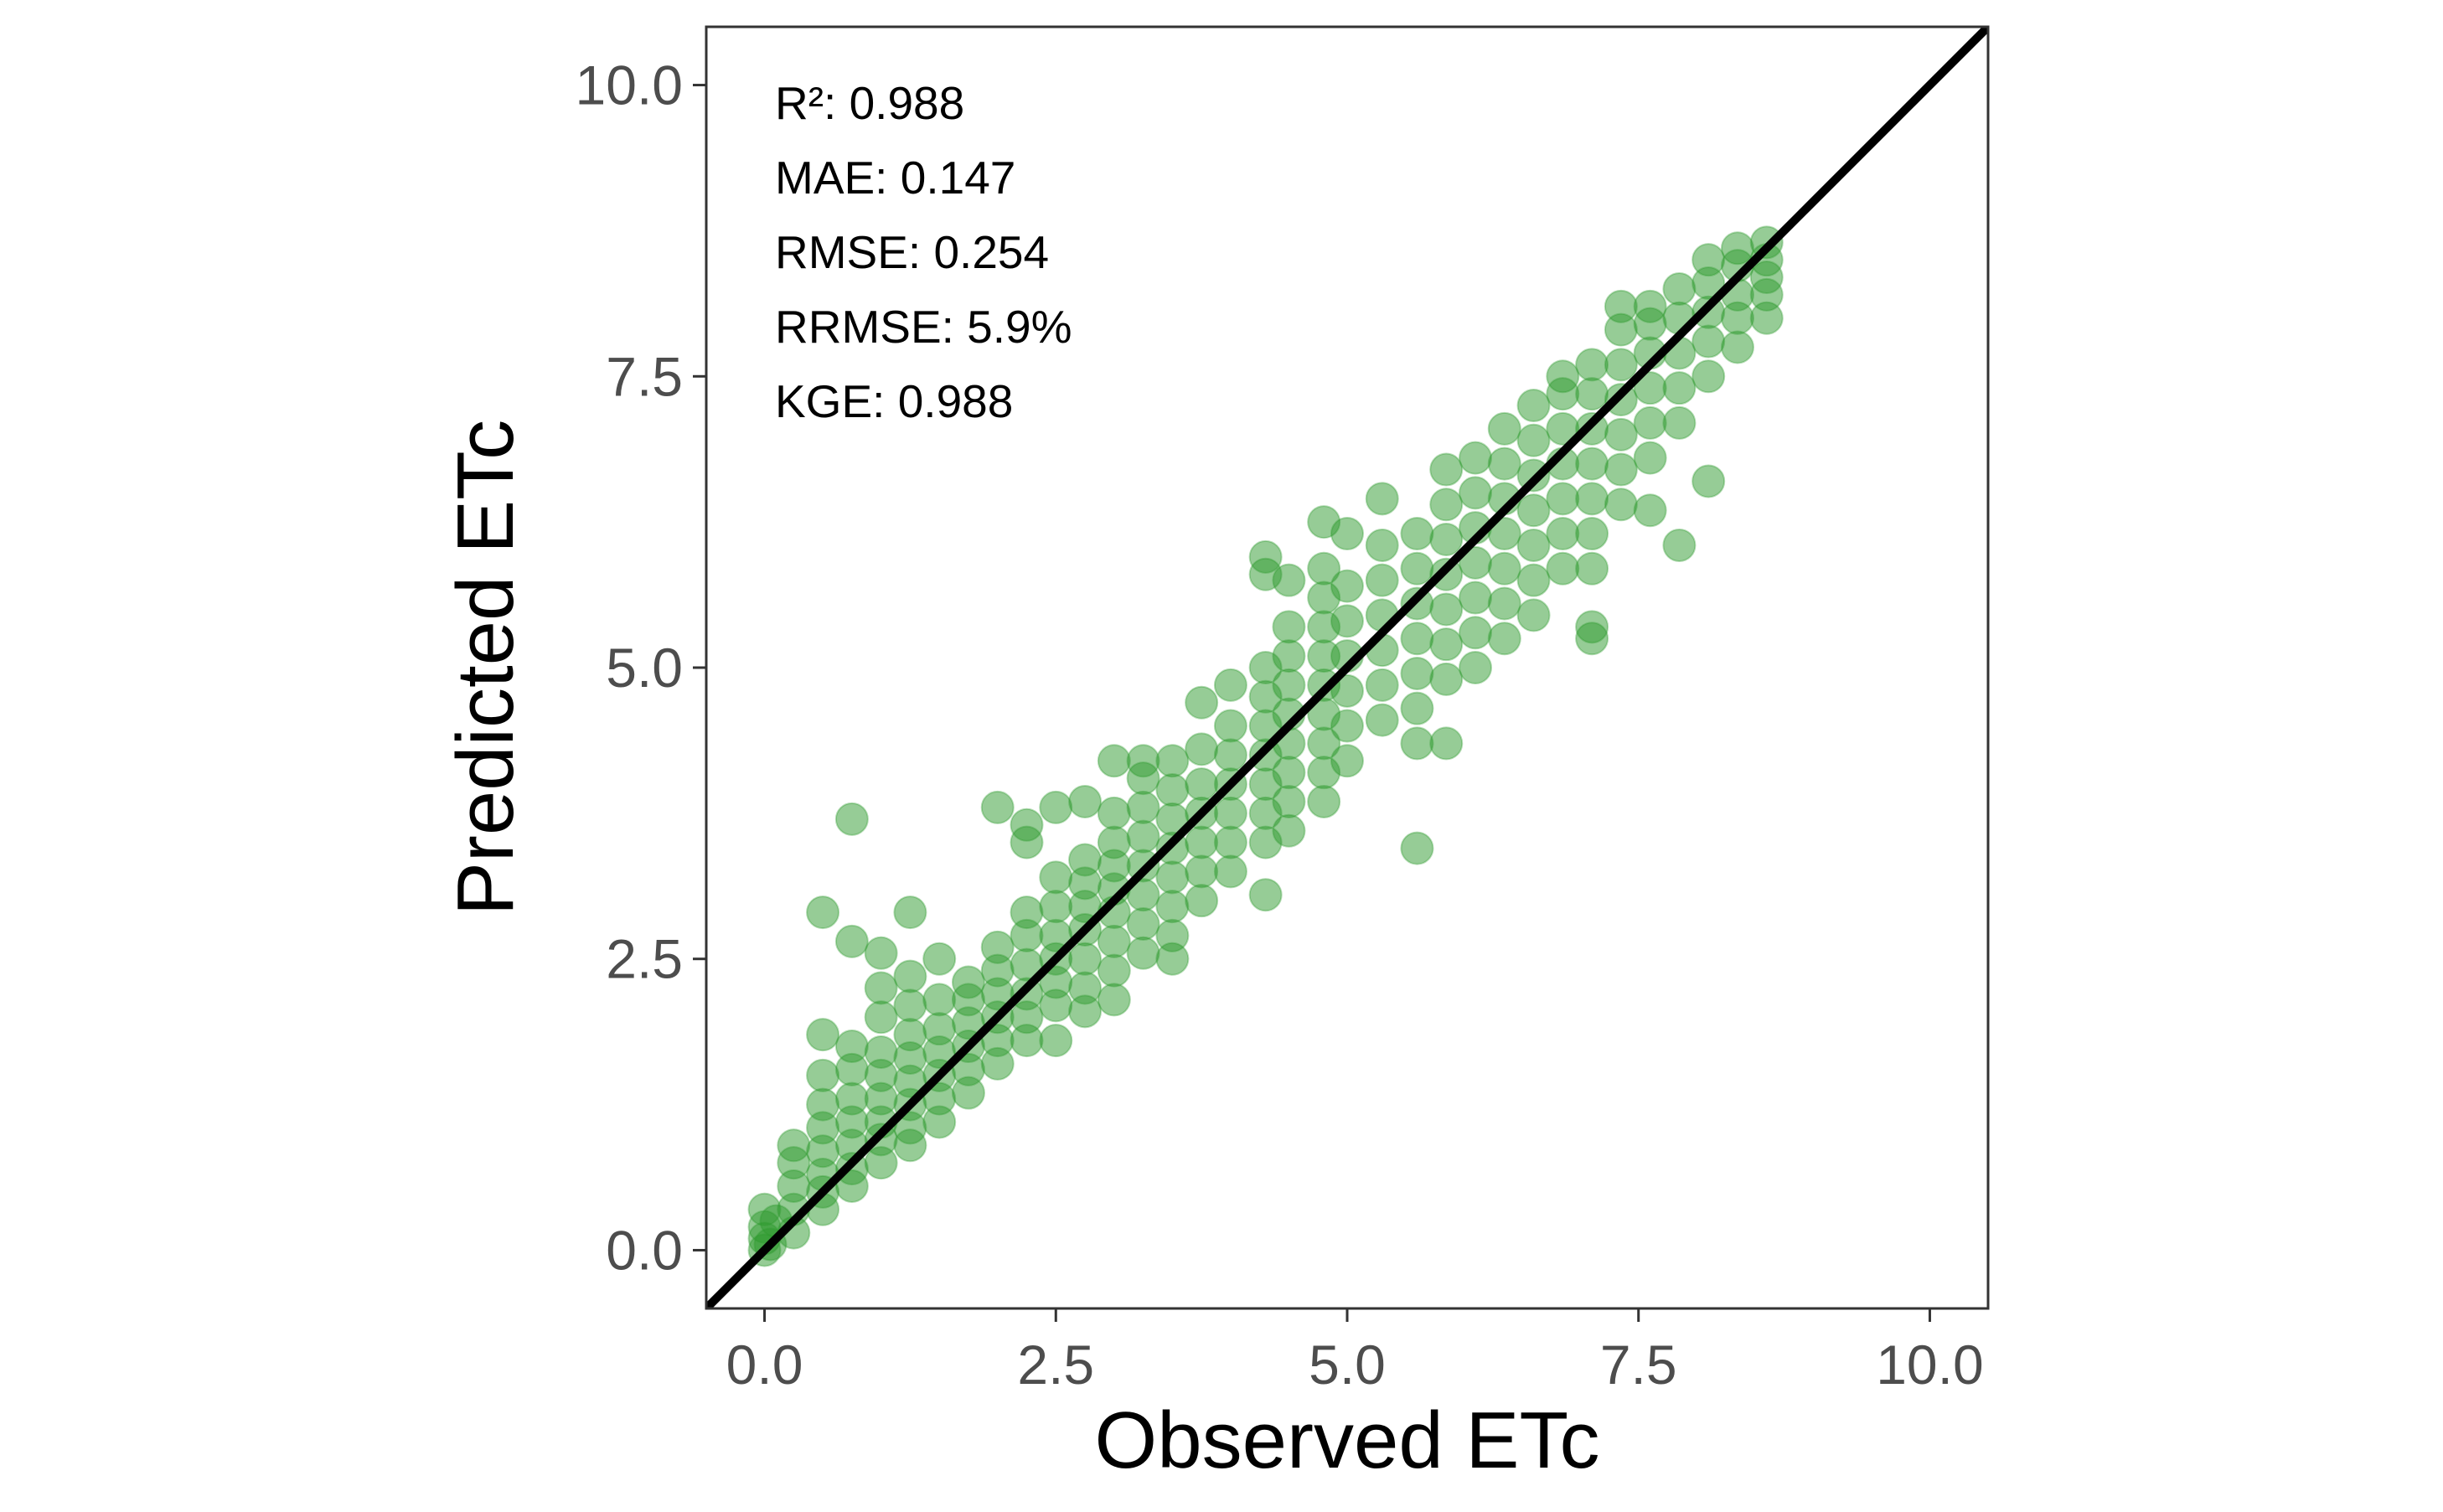  I want to click on x-tick-label: 2.5, so click(1055, 1365).